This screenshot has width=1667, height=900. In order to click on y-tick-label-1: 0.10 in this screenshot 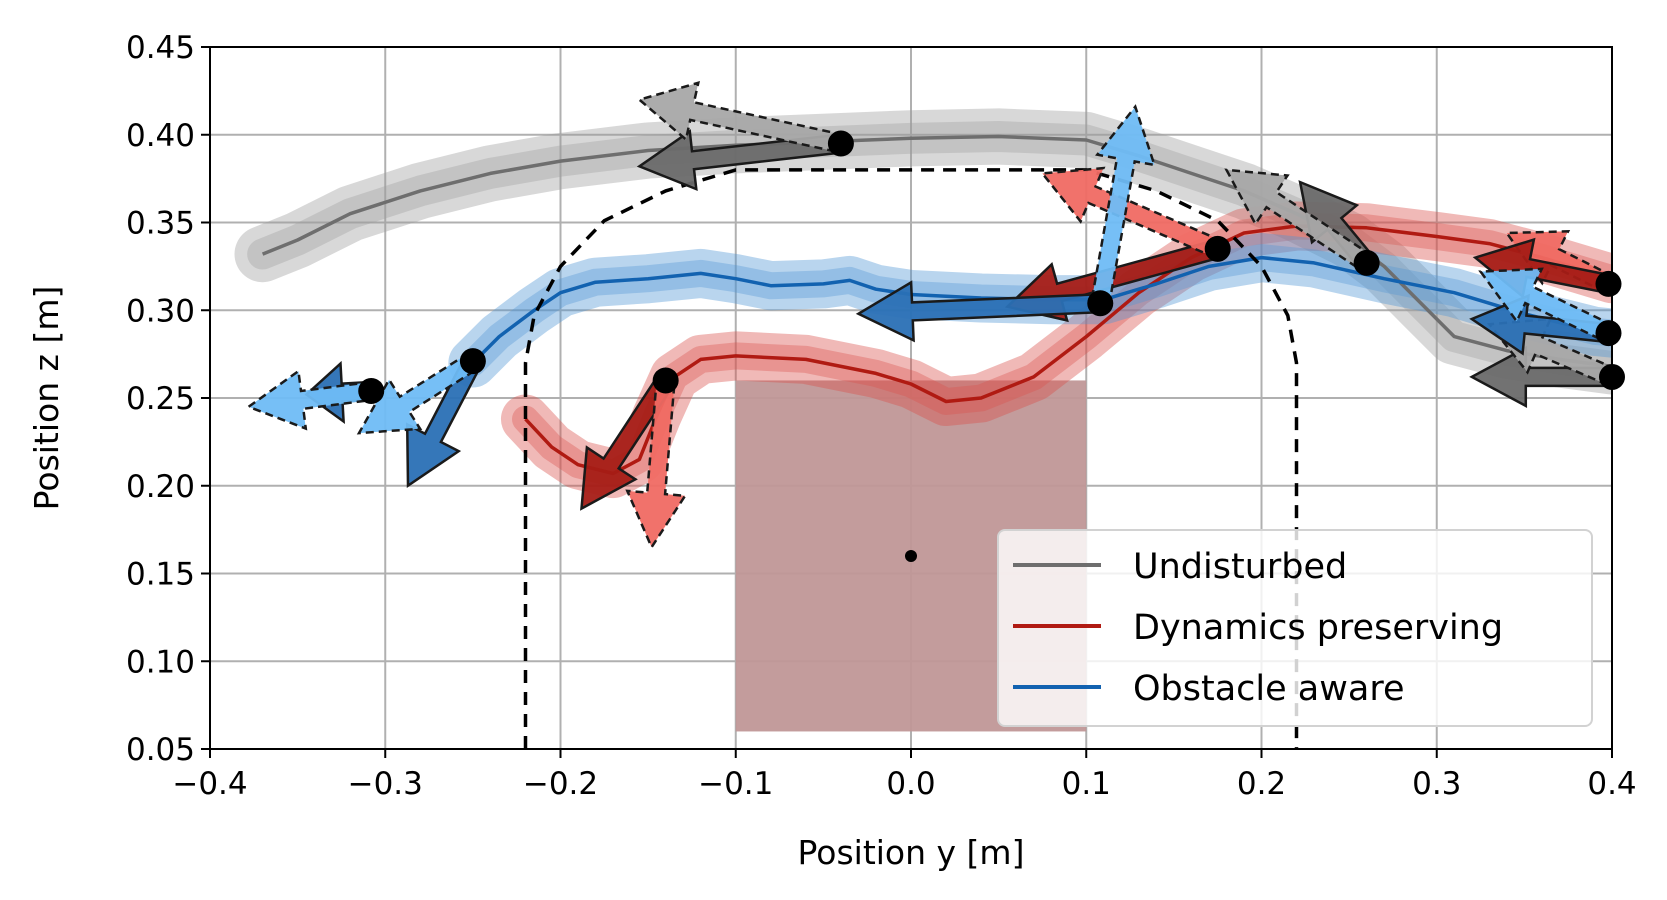, I will do `click(160, 662)`.